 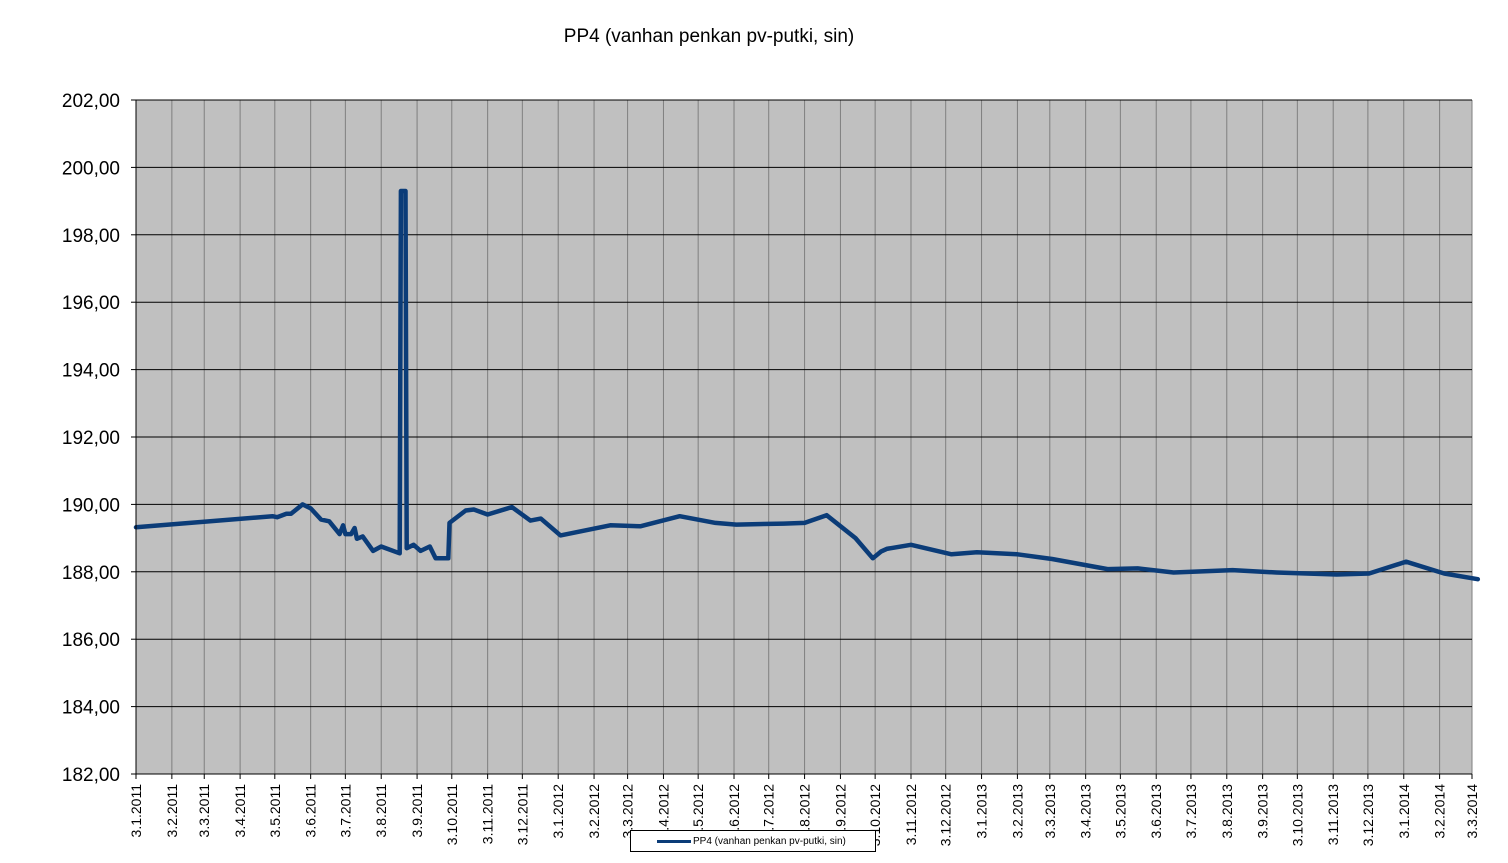 I want to click on x-tick-label: 3.8.2012, so click(x=805, y=811).